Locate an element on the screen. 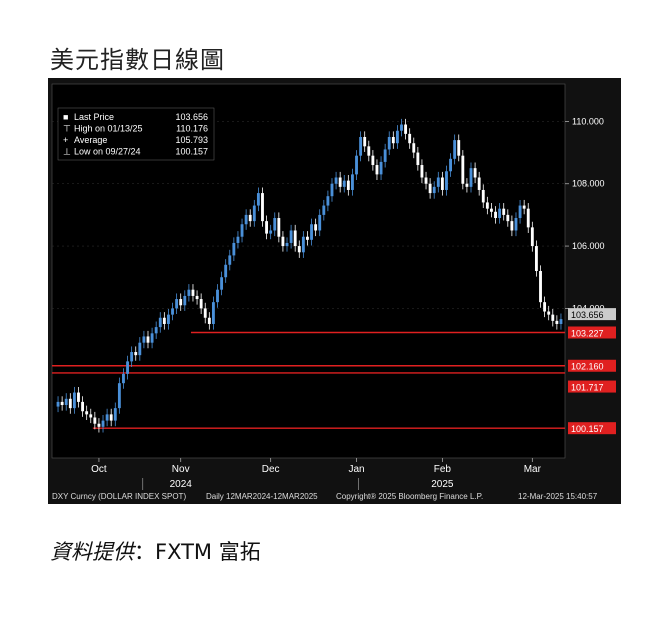 Image resolution: width=656 pixels, height=644 pixels. price-tag-label: 101.717 is located at coordinates (587, 388).